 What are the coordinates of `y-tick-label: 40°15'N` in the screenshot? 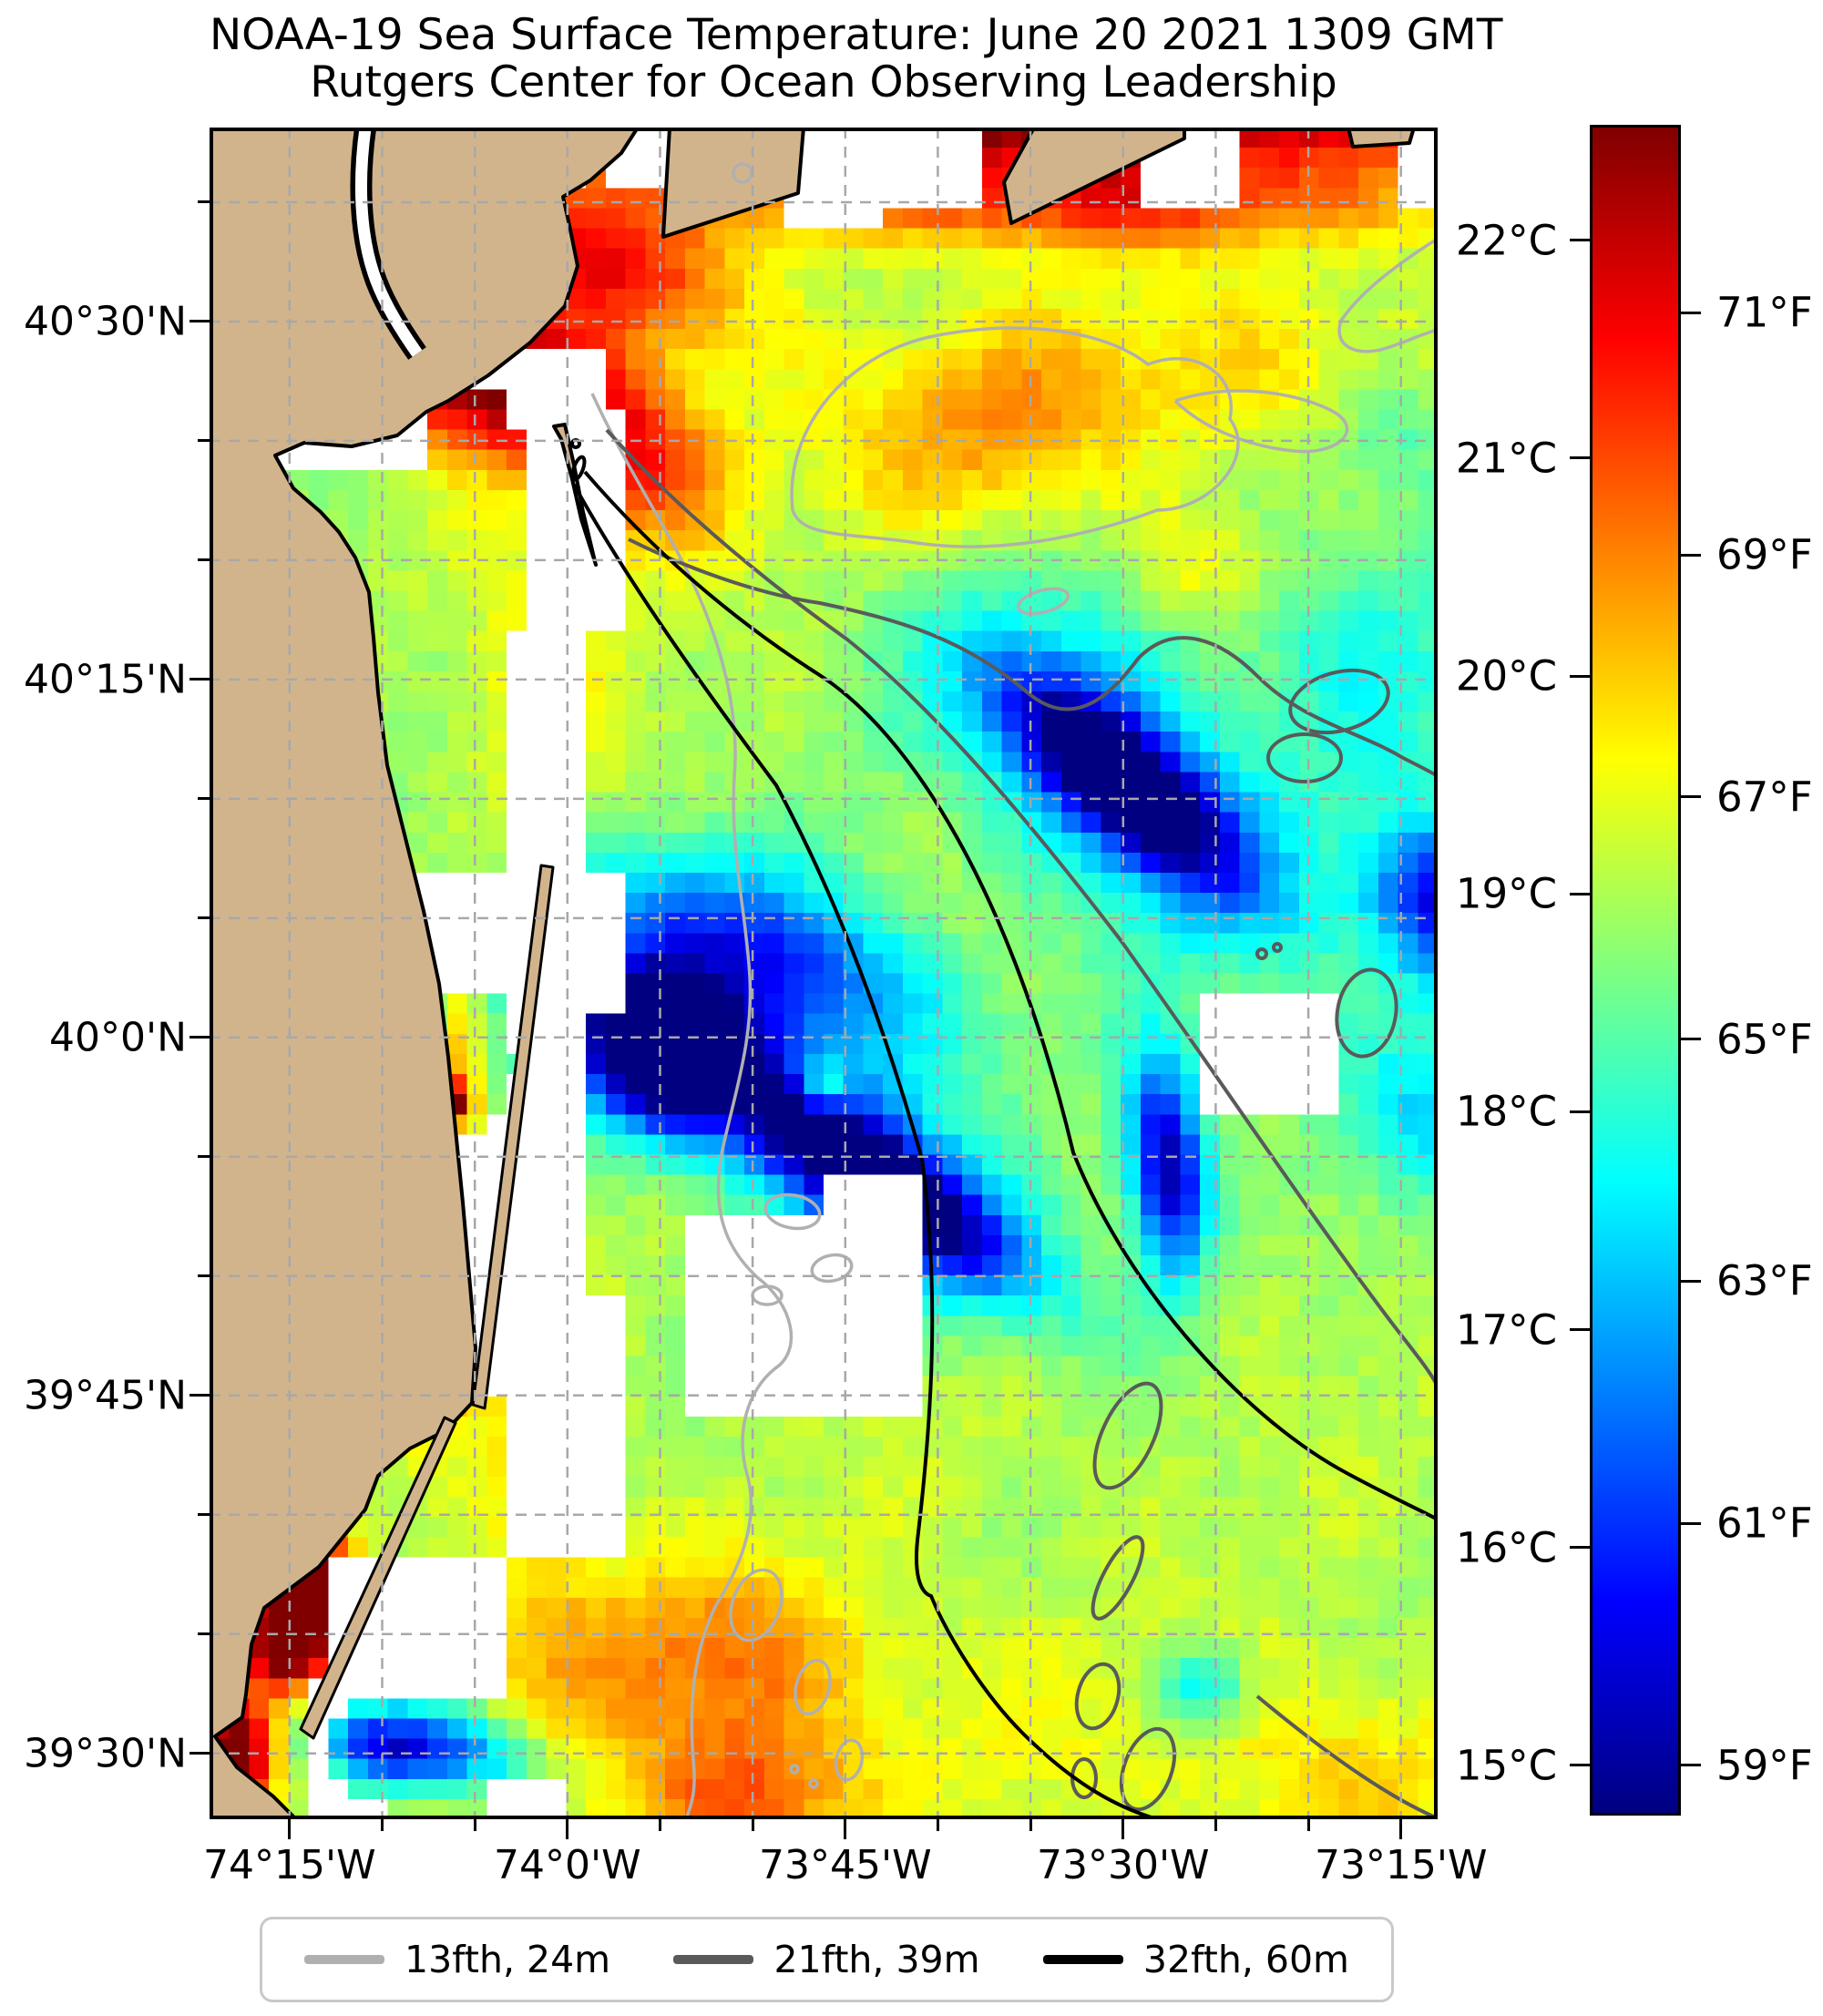 It's located at (105, 679).